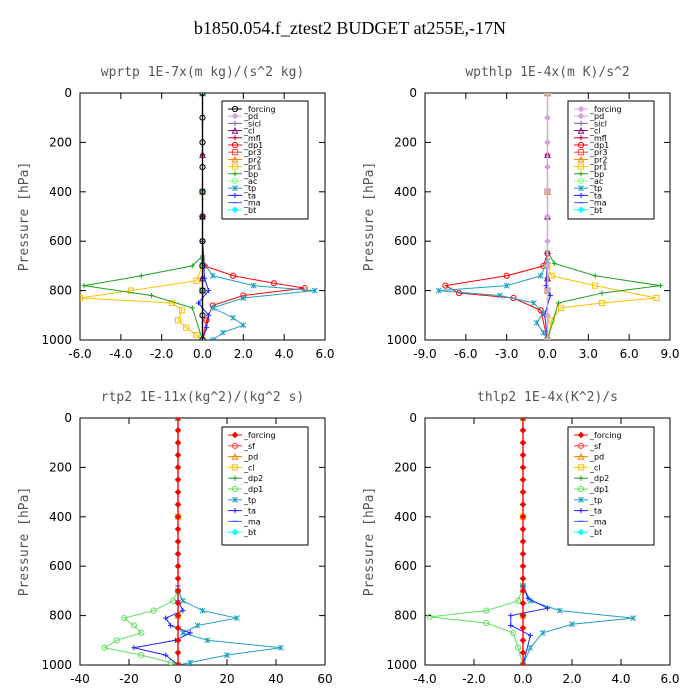 This screenshot has width=700, height=700. What do you see at coordinates (252, 167) in the screenshot?
I see `legend-label: _pr1` at bounding box center [252, 167].